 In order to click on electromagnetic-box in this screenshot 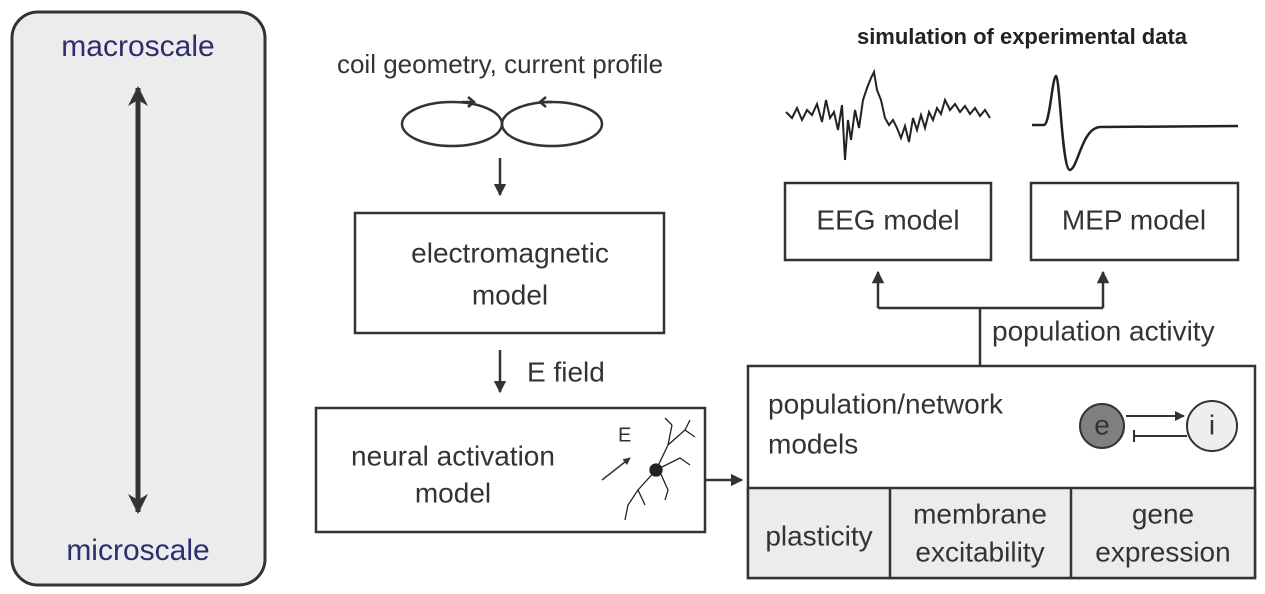, I will do `click(509, 273)`.